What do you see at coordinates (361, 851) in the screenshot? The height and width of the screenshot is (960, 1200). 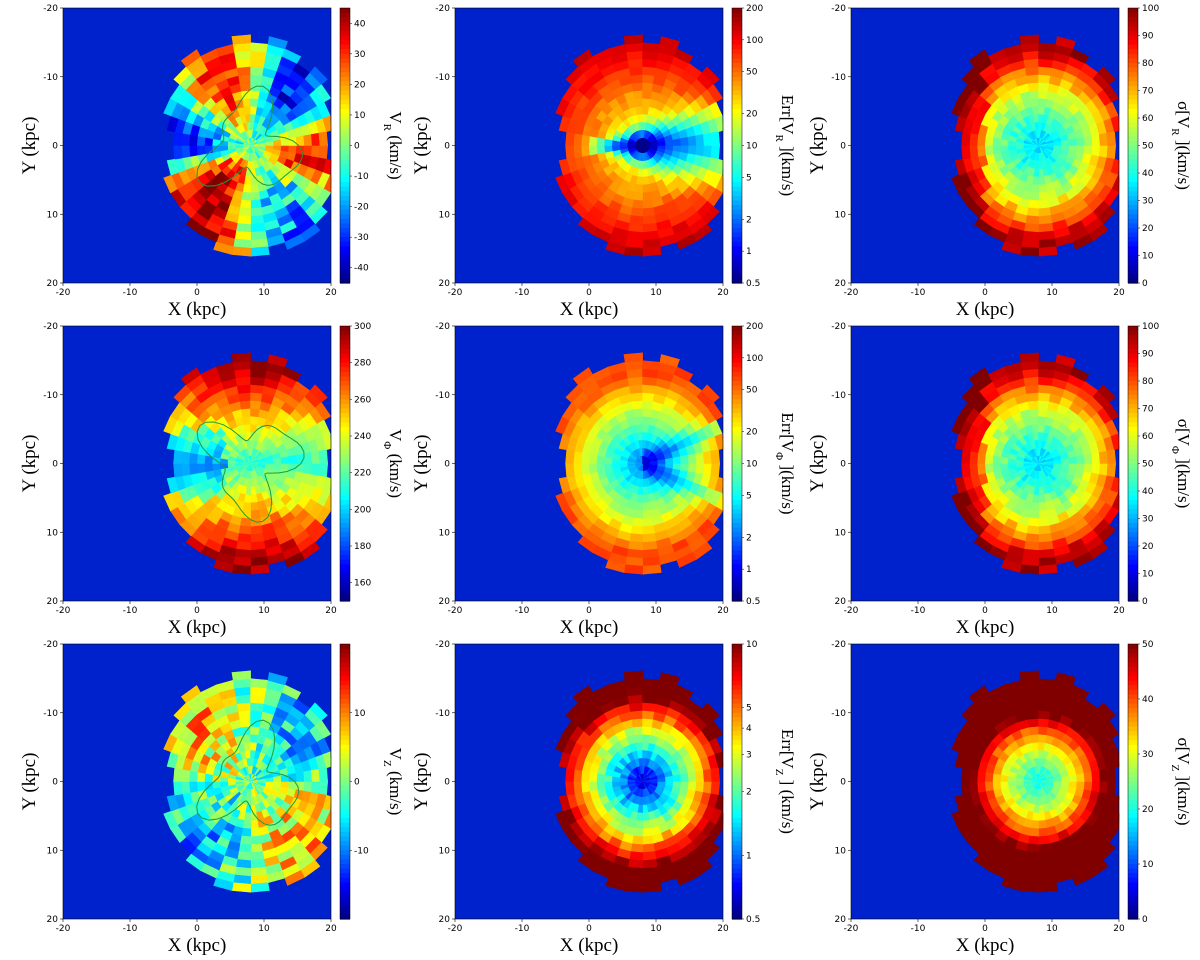 I see `colorbar-tick-label: -10` at bounding box center [361, 851].